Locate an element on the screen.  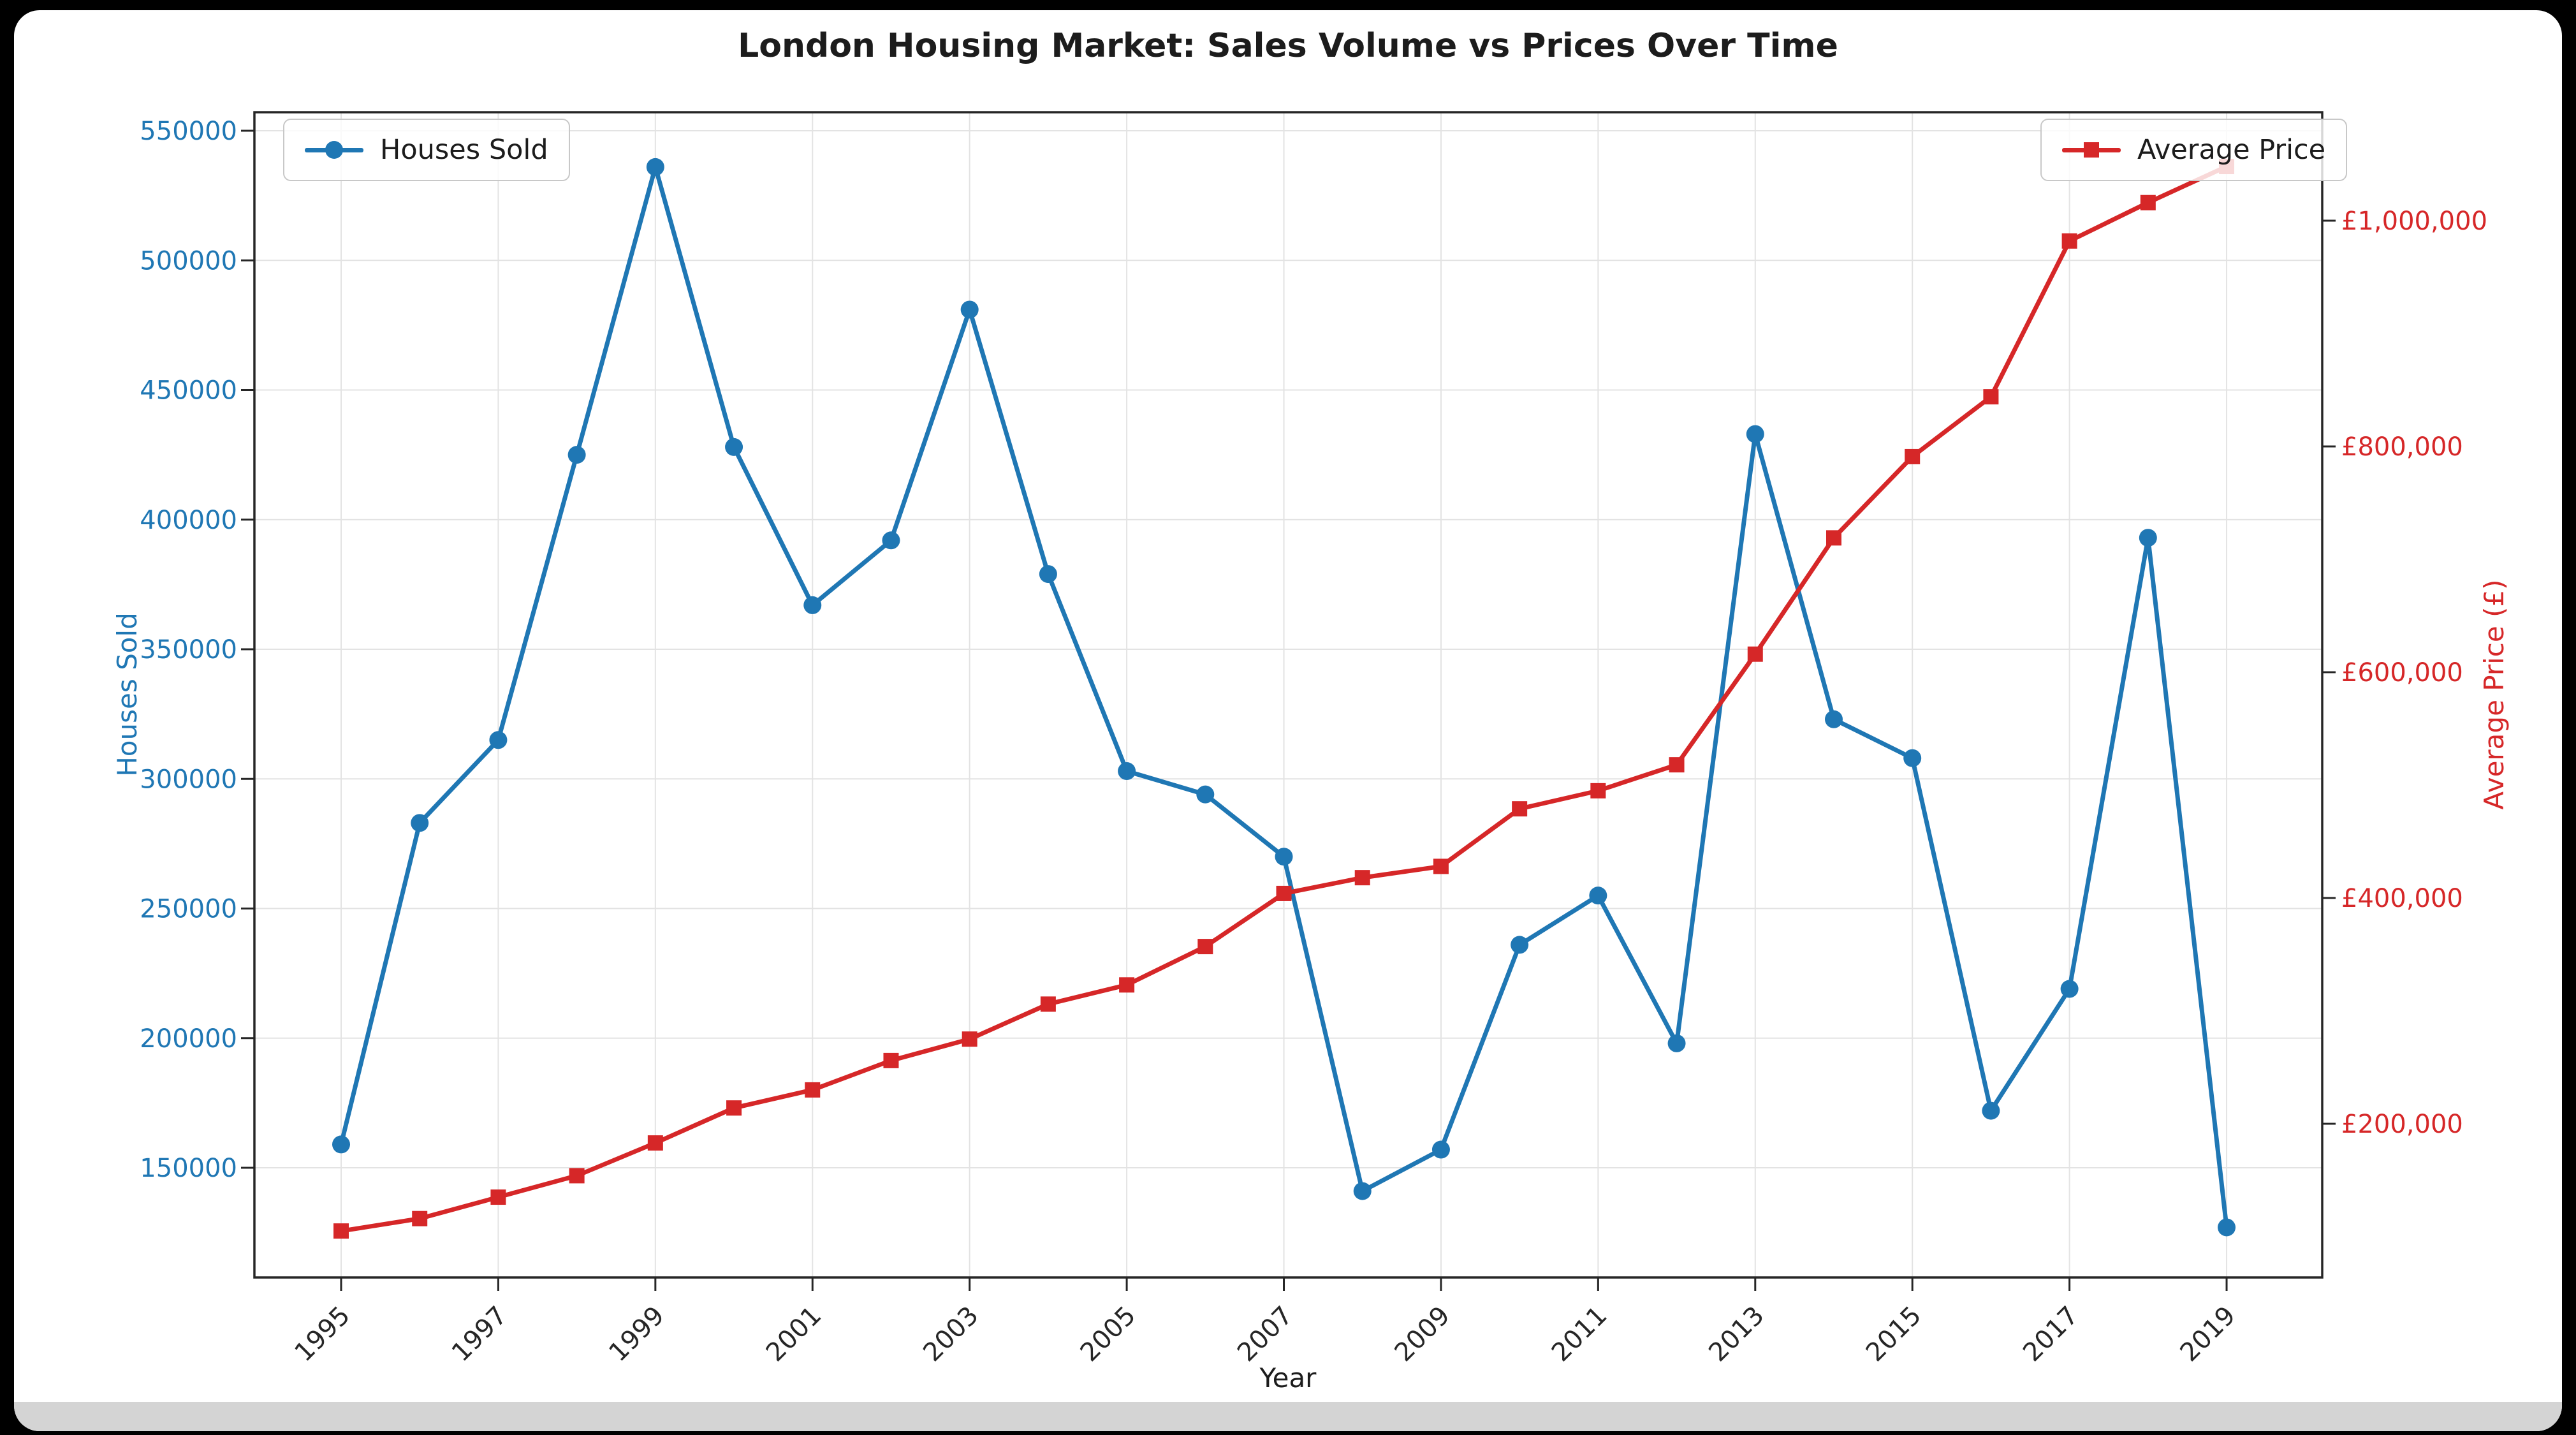
right-tick-label: £200,000 is located at coordinates (2402, 1124).